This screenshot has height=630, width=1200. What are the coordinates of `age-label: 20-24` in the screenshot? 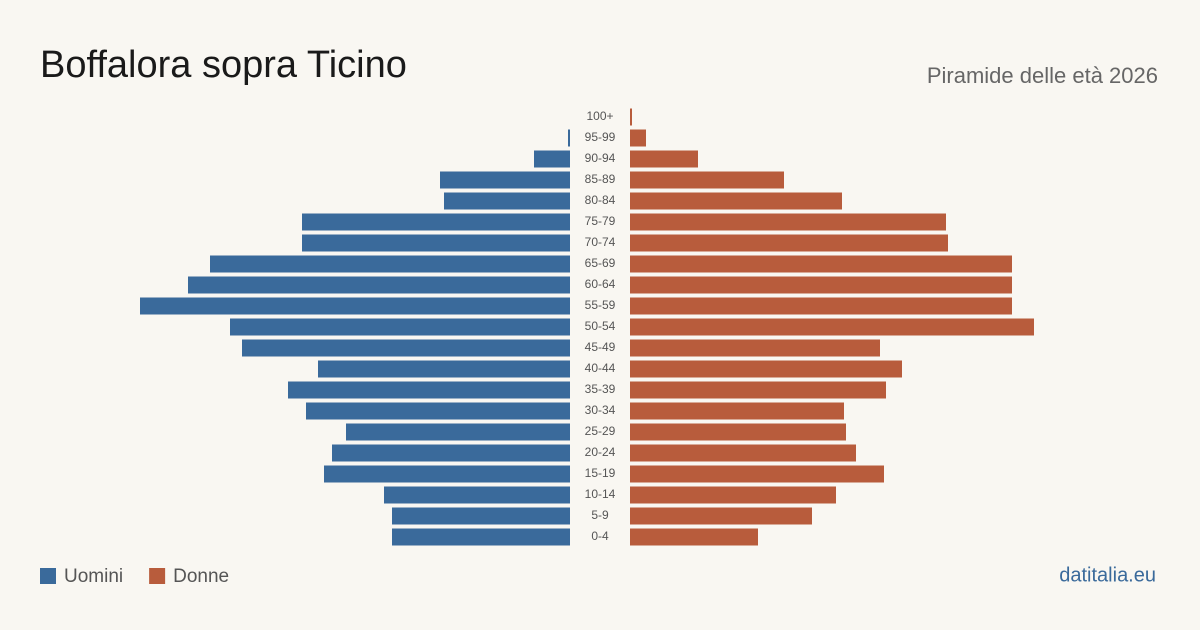 It's located at (600, 452).